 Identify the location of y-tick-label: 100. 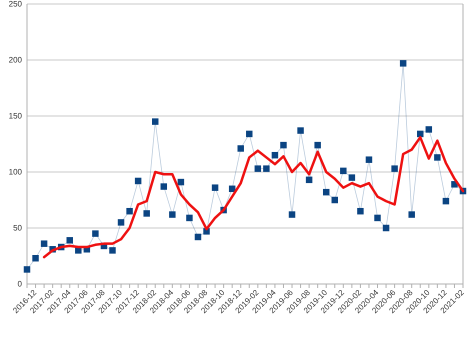
(15, 172).